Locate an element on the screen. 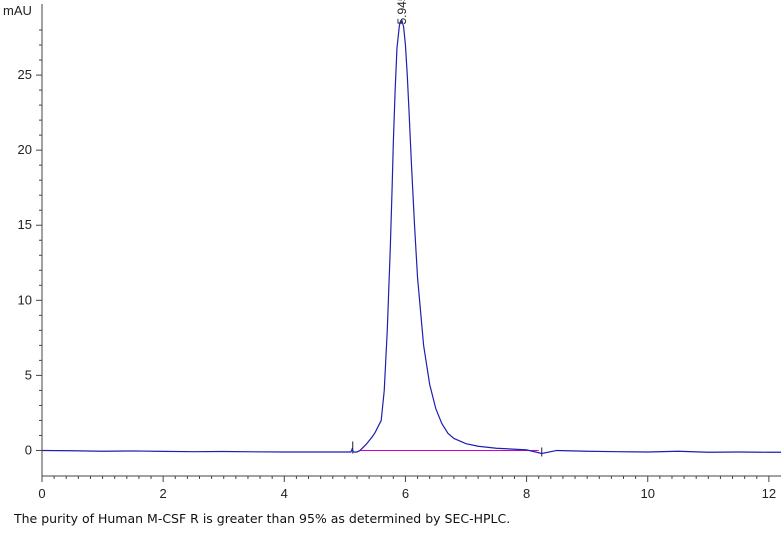 The width and height of the screenshot is (781, 553). y-tick-label: 0 is located at coordinates (28, 449).